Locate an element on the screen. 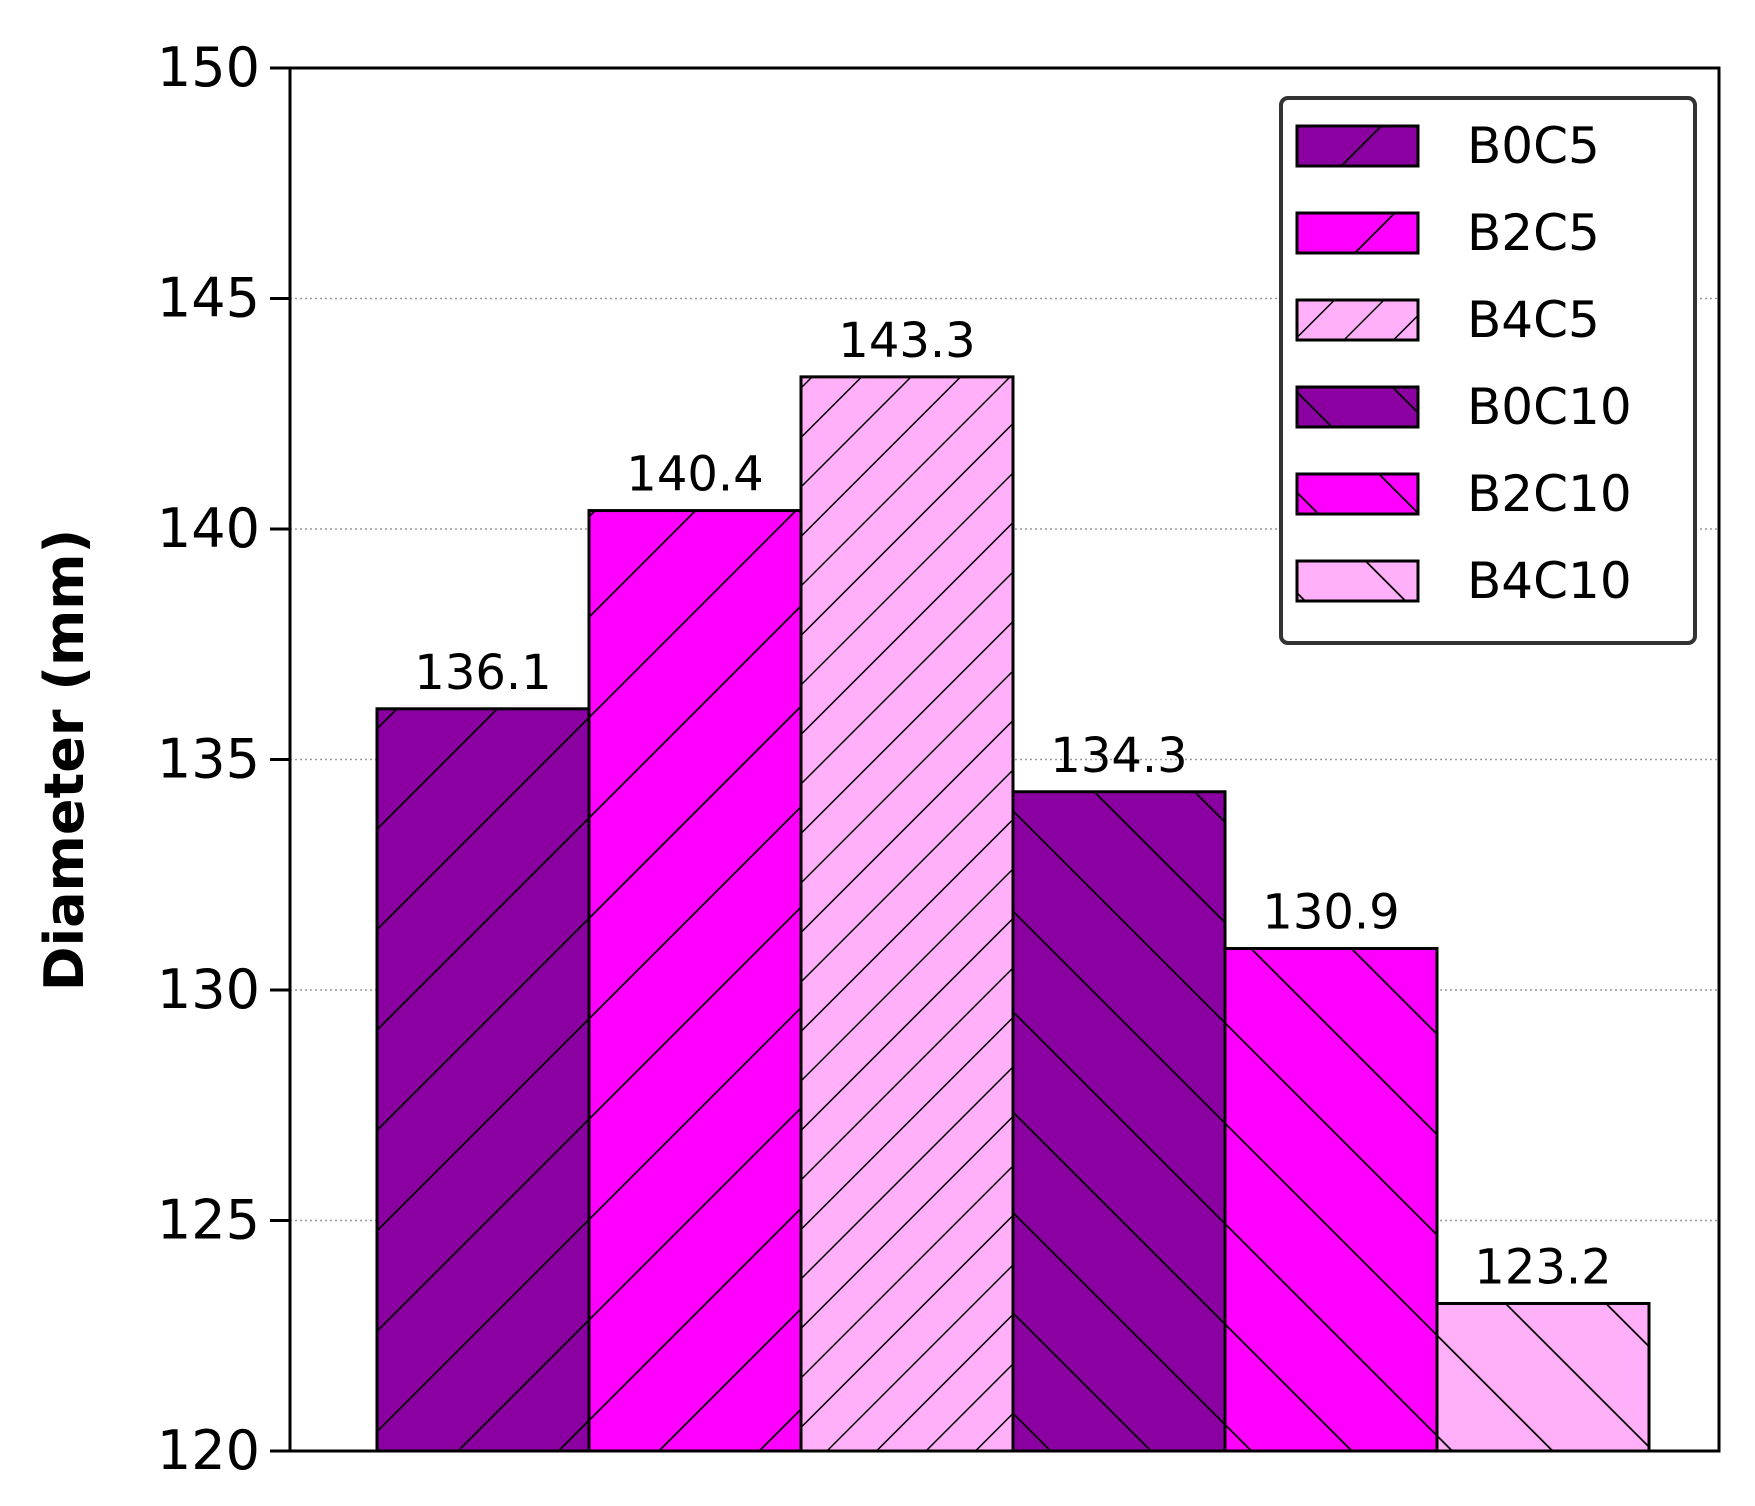  bar-value-label: 140.4 is located at coordinates (694, 475).